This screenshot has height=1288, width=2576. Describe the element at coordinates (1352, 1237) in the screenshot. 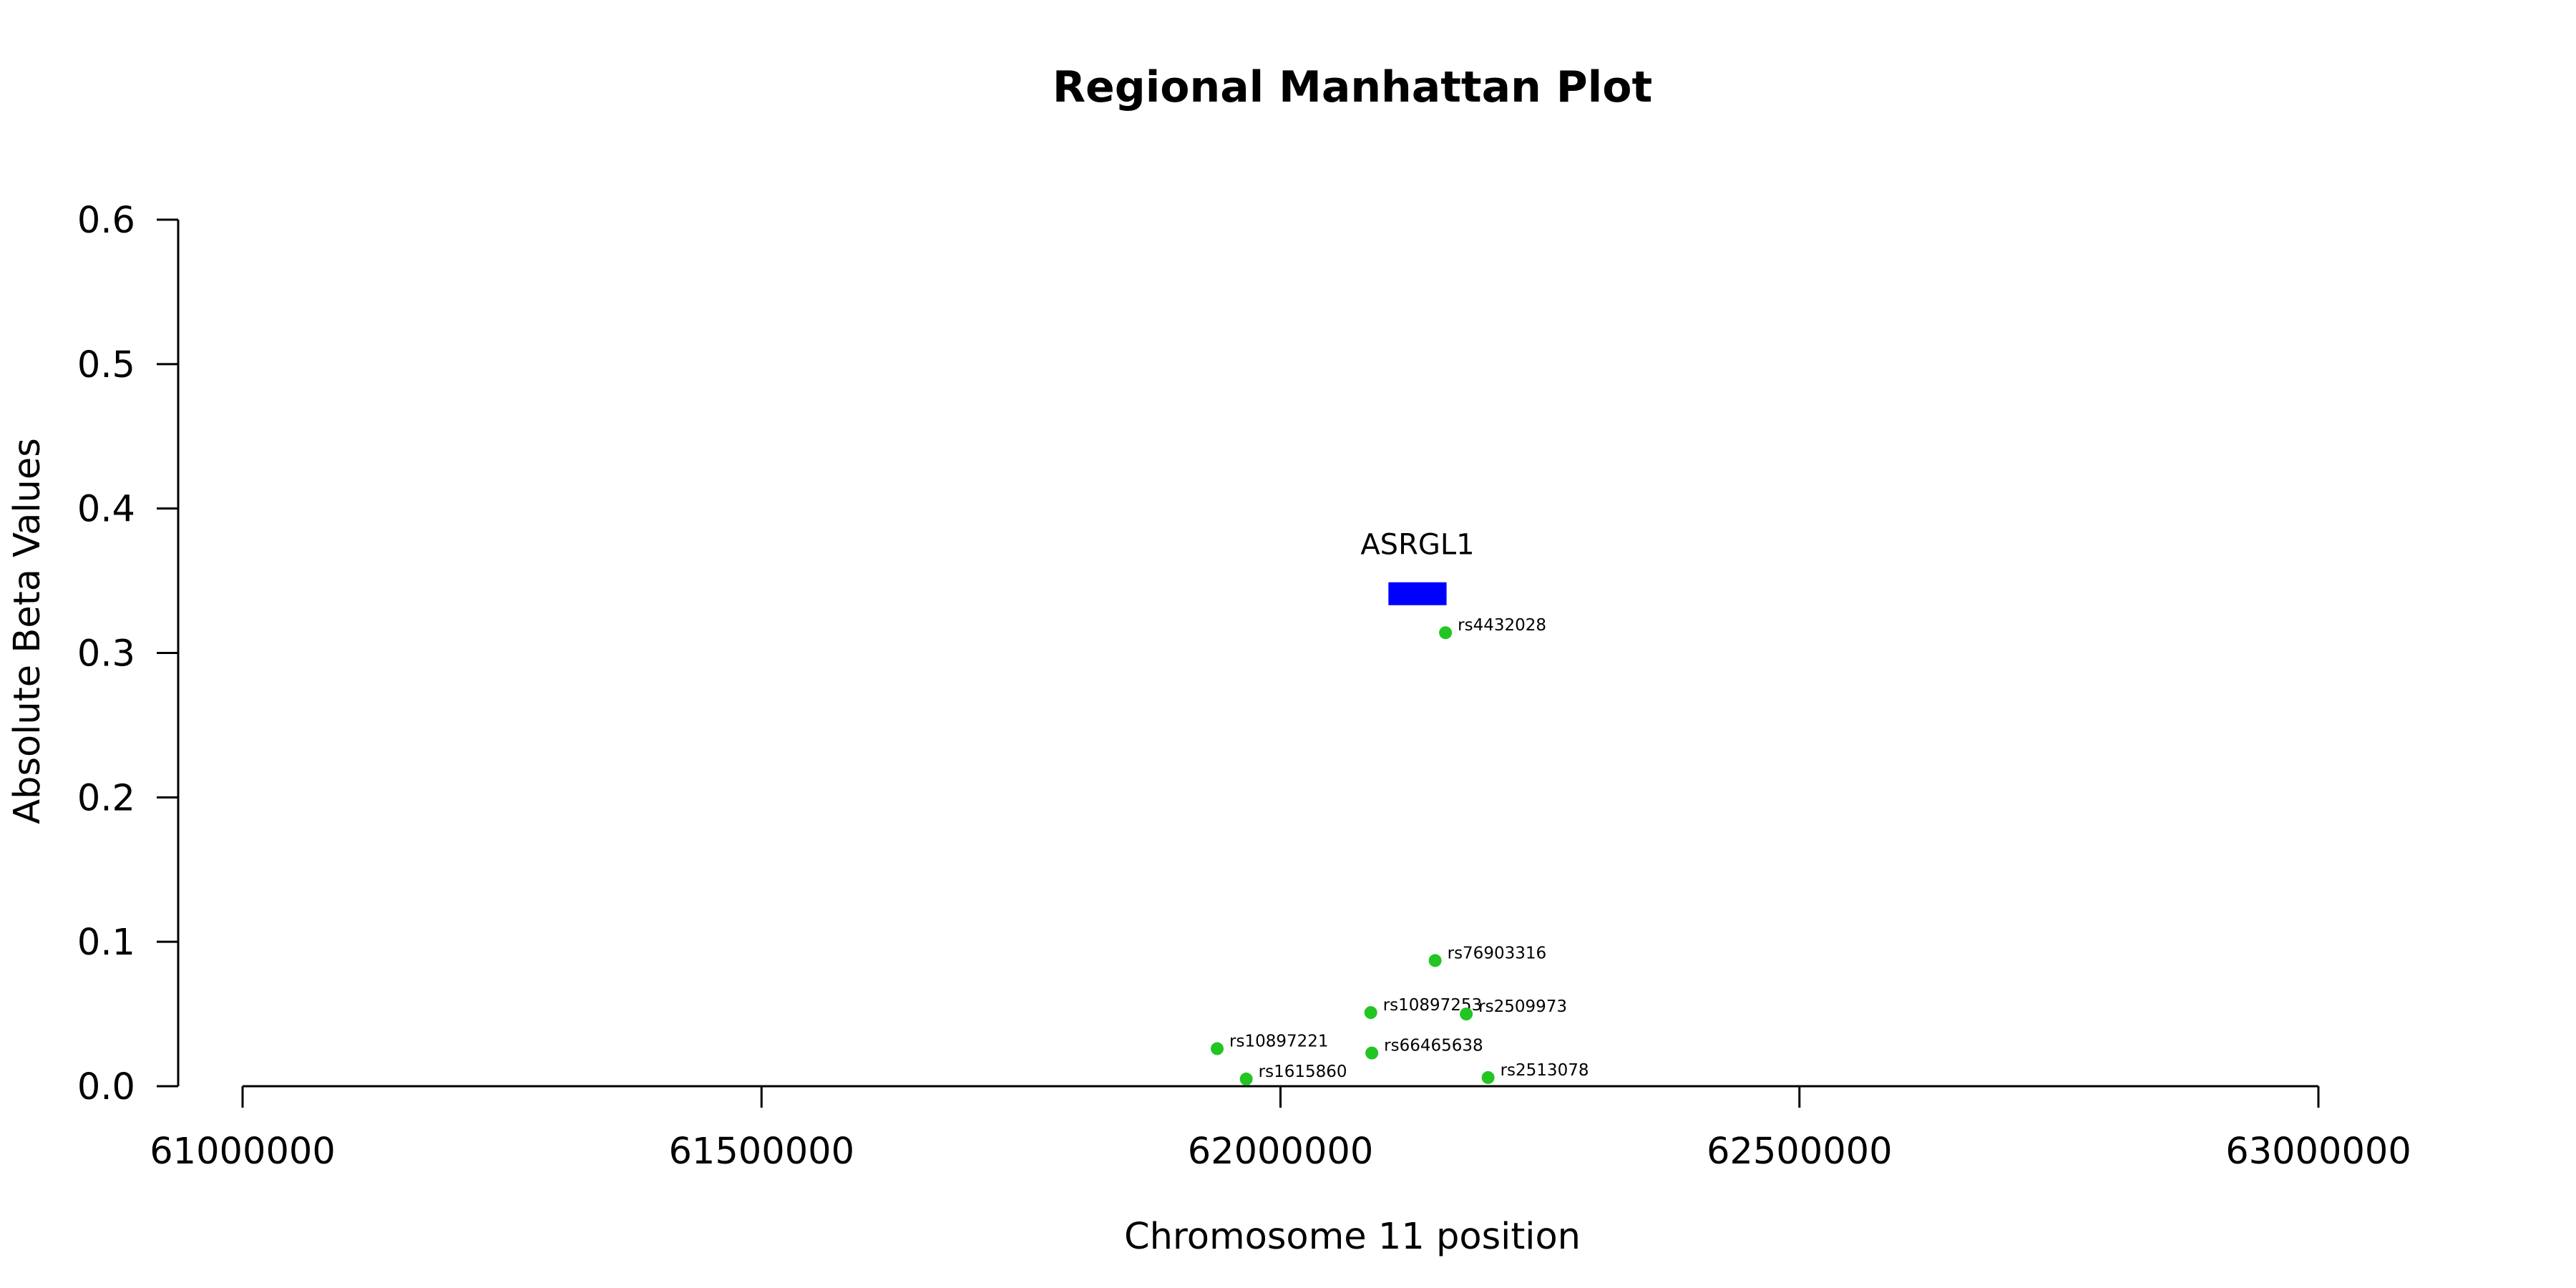

I see `x-axis-label: Chromosome 11 position` at that location.